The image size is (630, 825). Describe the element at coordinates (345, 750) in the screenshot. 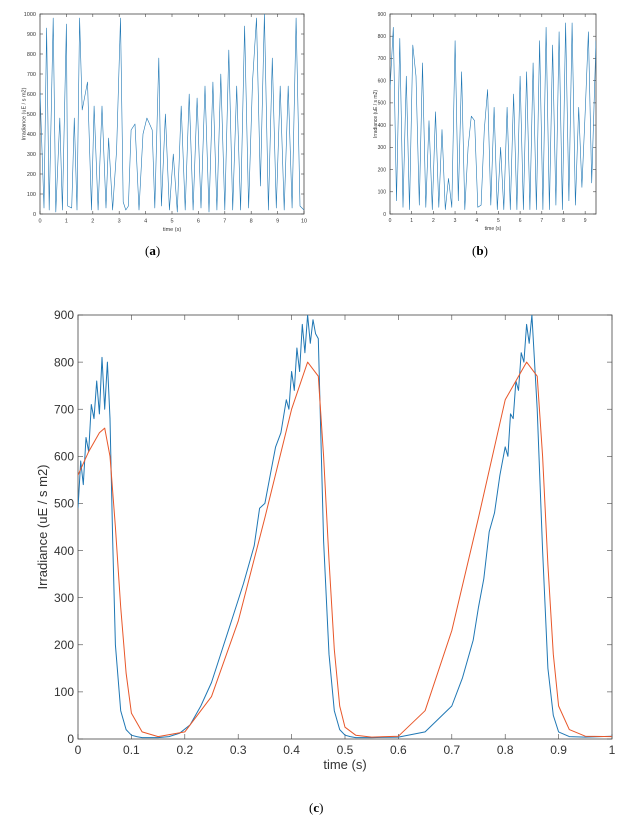

I see `x-tick-label: 0.5` at that location.